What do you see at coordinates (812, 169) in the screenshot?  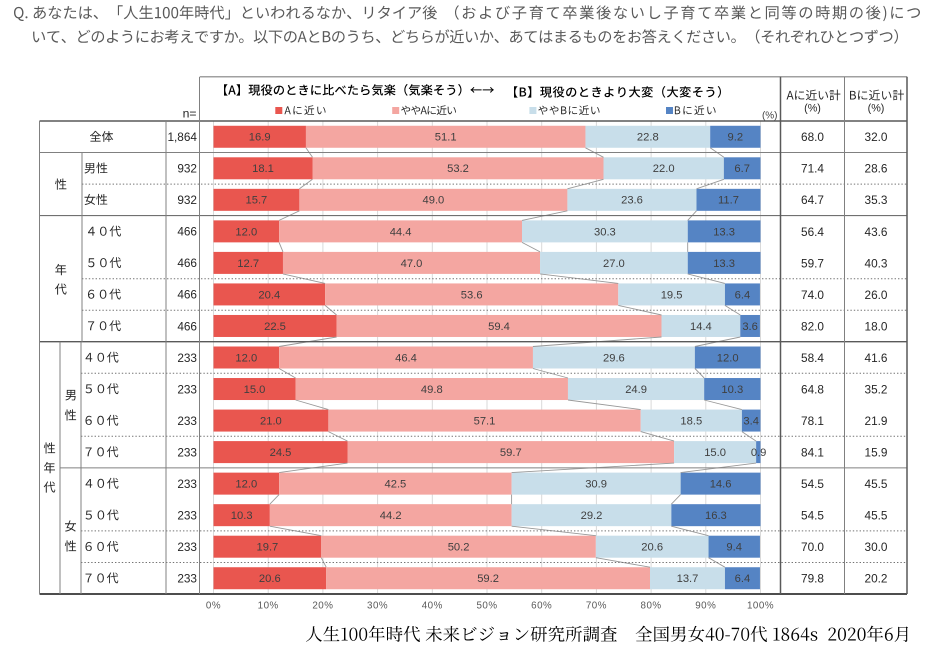 I see `svg-text: 71.4` at bounding box center [812, 169].